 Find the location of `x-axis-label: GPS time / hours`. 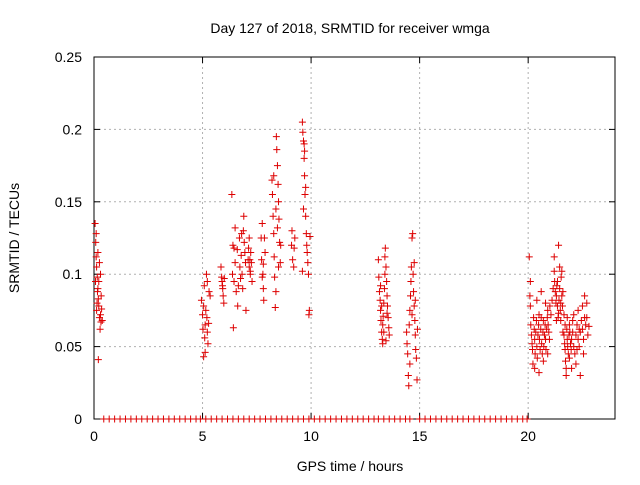

x-axis-label: GPS time / hours is located at coordinates (350, 466).